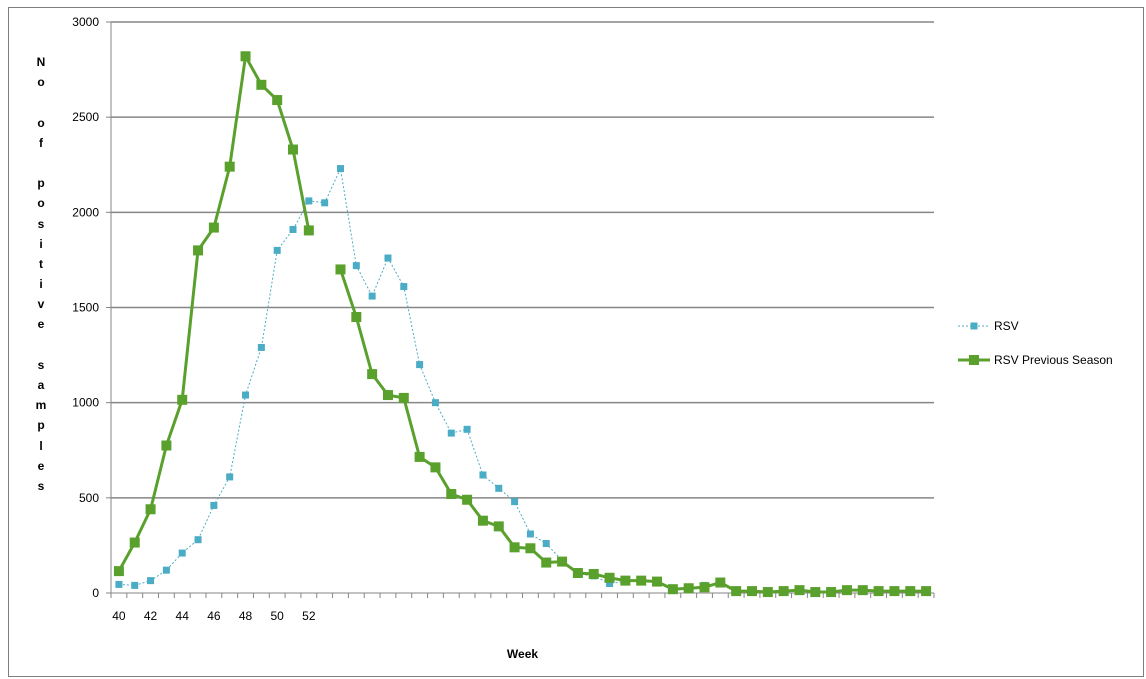 This screenshot has width=1146, height=679. Describe the element at coordinates (119, 616) in the screenshot. I see `x-tick-label: 40` at that location.